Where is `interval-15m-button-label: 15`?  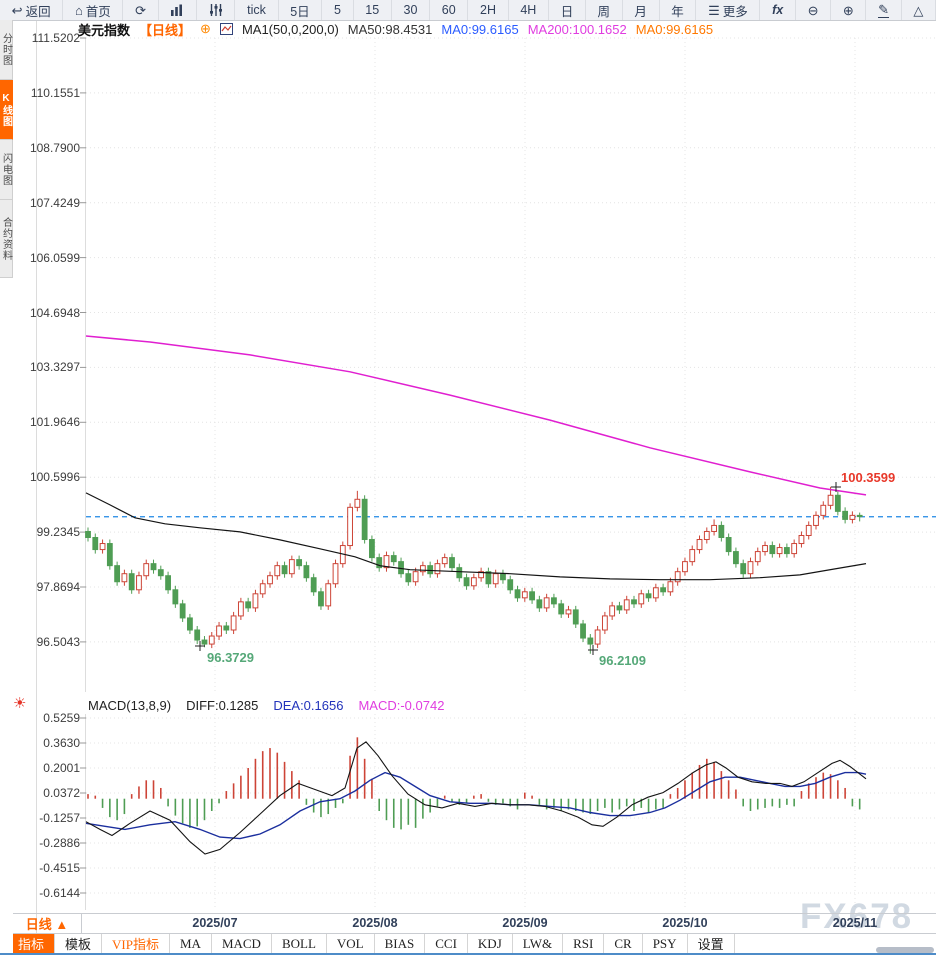 interval-15m-button-label: 15 is located at coordinates (372, 10).